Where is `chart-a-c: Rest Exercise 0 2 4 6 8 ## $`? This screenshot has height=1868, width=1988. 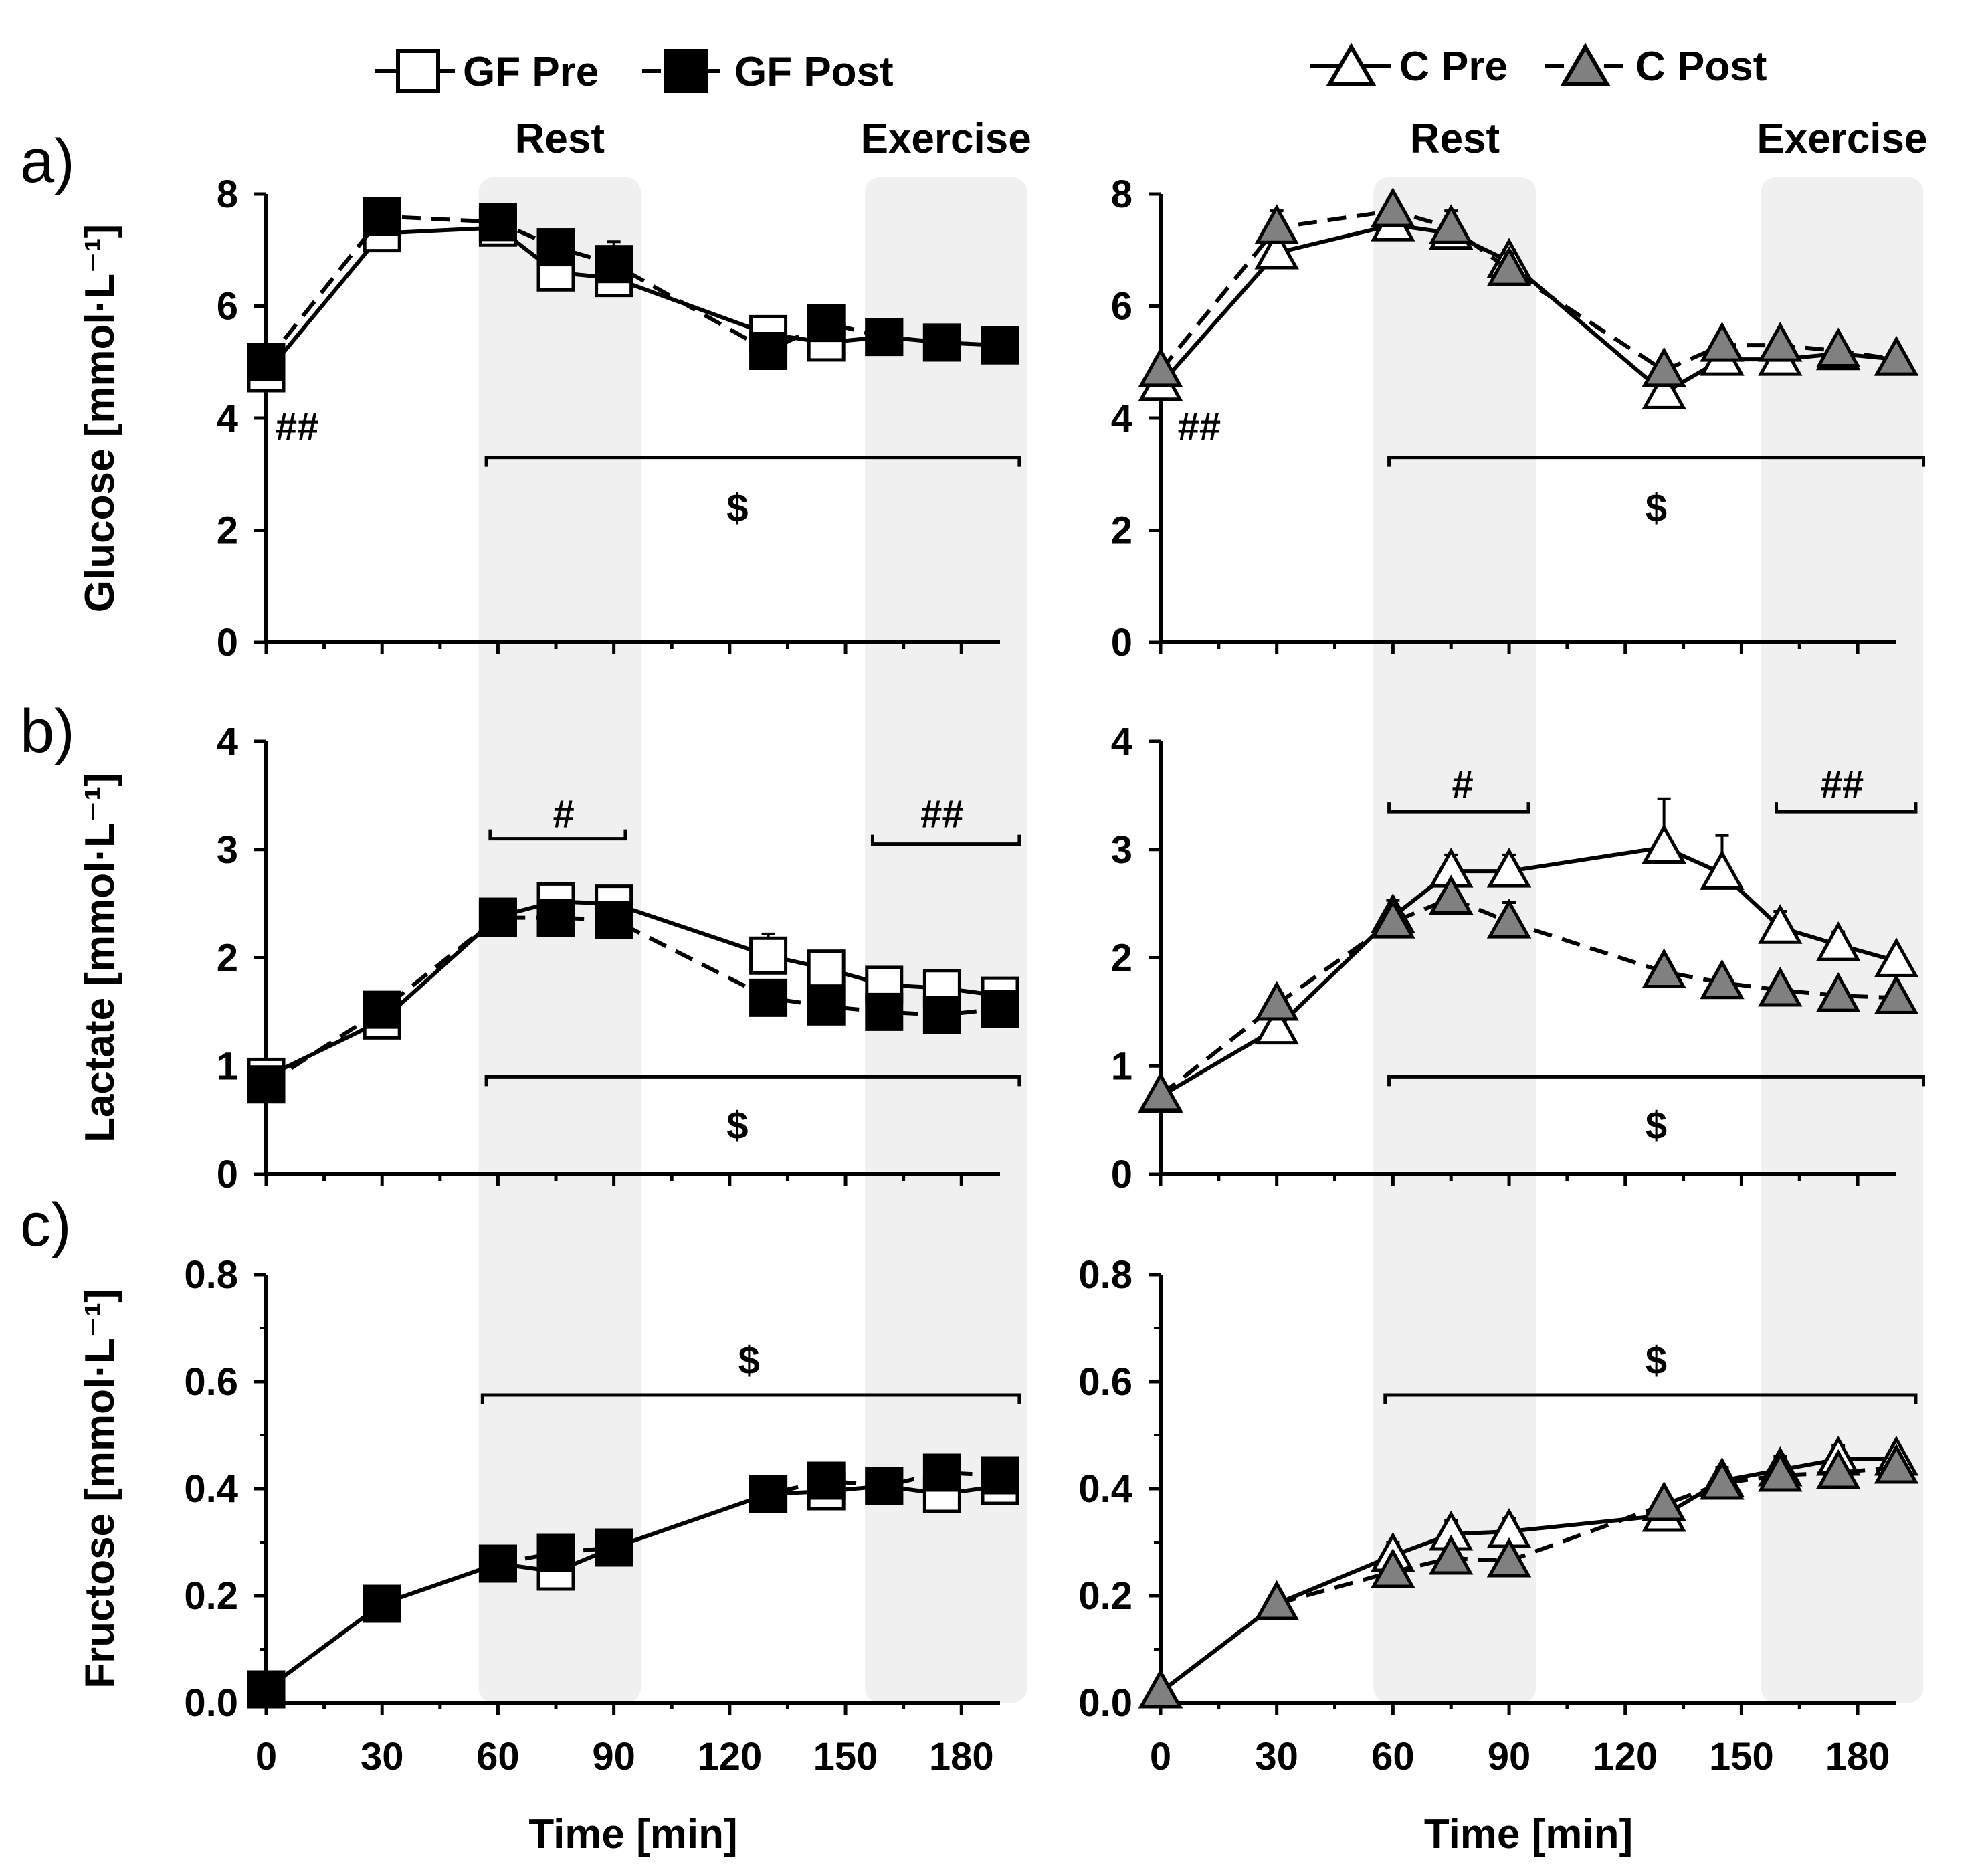 chart-a-c: Rest Exercise 0 2 4 6 8 ## $ is located at coordinates (1519, 390).